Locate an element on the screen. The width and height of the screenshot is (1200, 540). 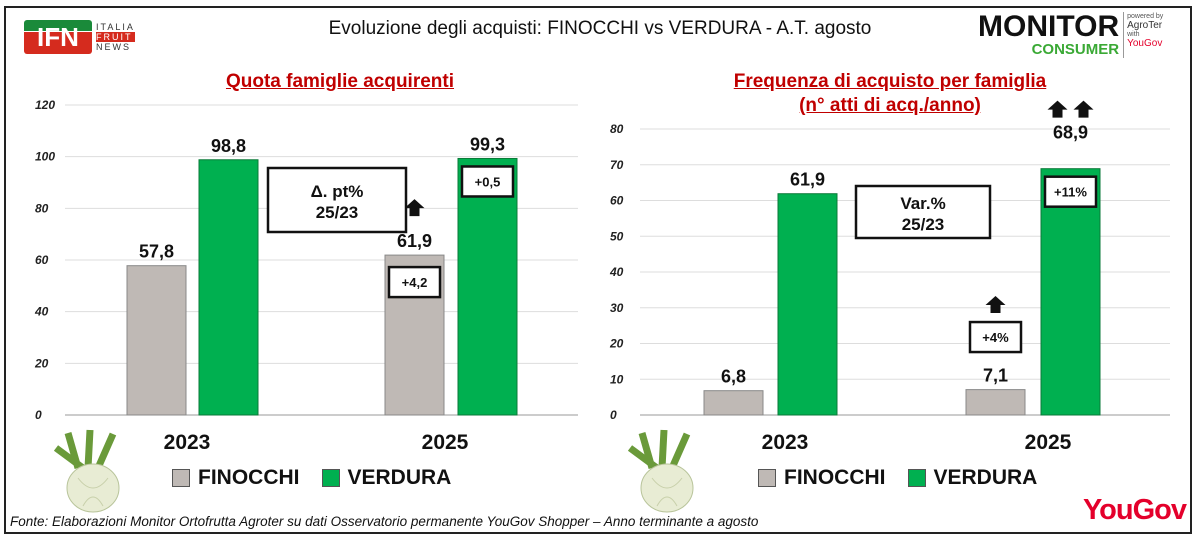
fennel-image-left is located at coordinates (86, 471).